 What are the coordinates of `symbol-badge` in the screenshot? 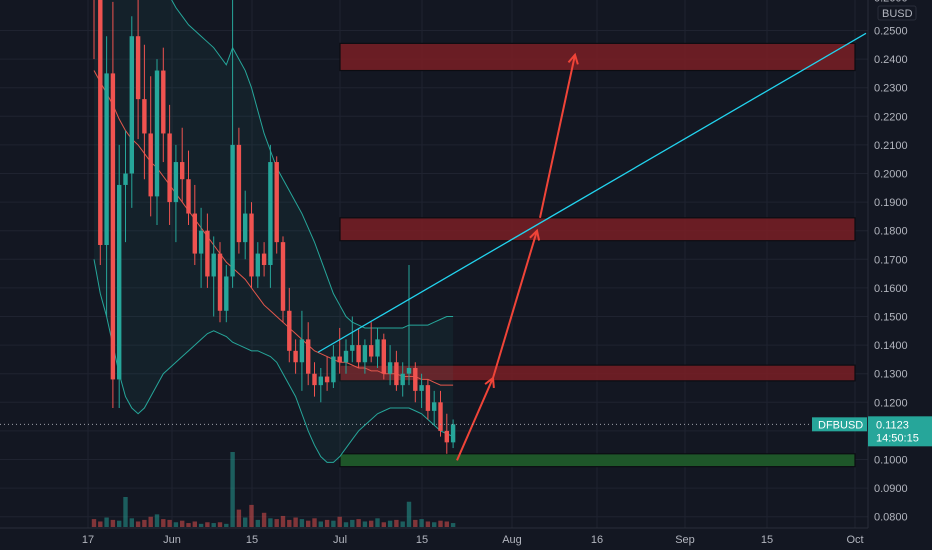 It's located at (839, 424).